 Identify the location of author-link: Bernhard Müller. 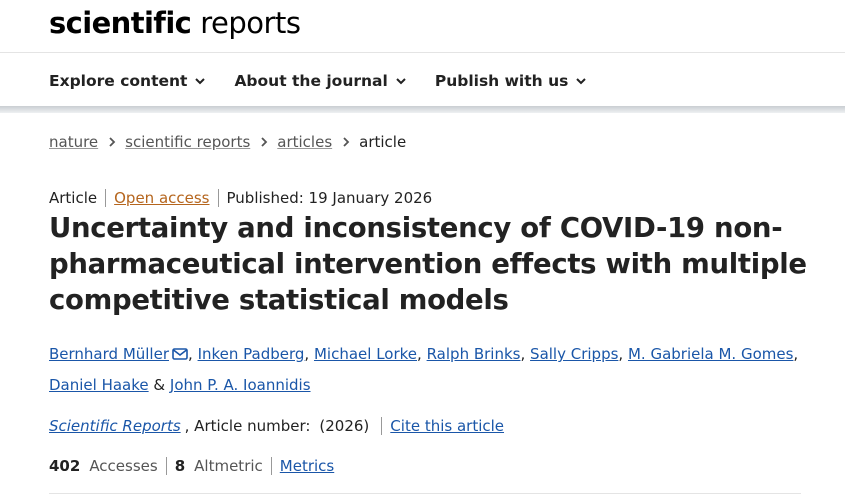
(109, 354).